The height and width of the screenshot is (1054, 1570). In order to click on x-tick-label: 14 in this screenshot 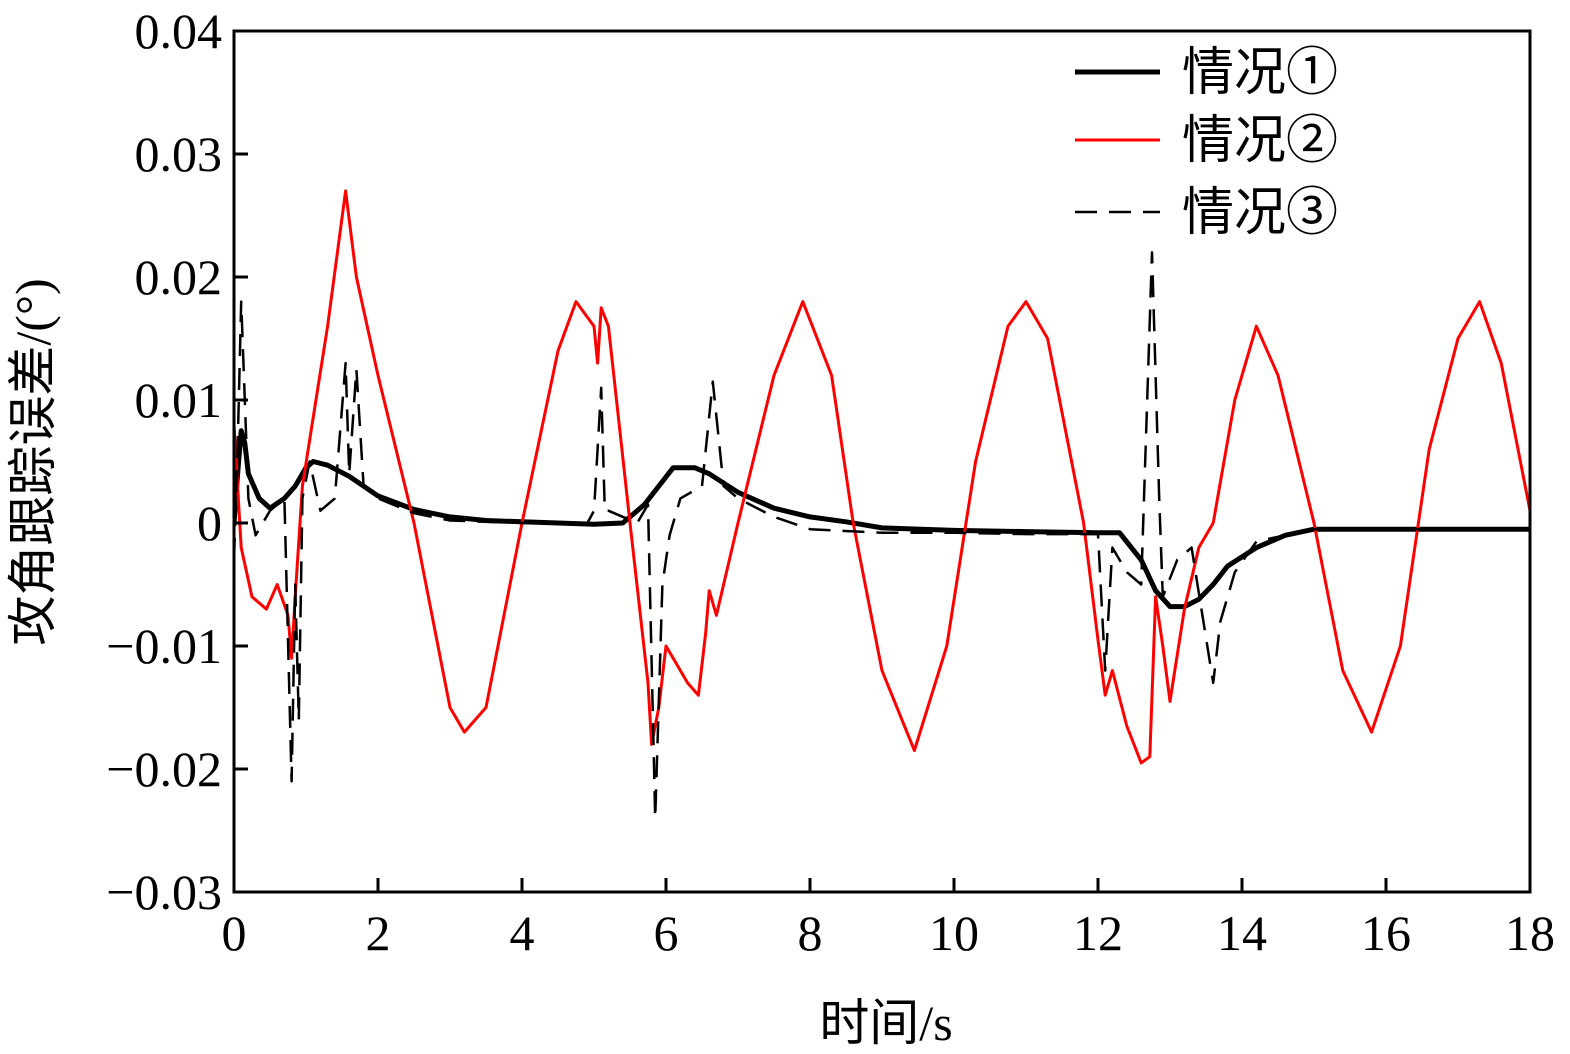, I will do `click(1242, 933)`.